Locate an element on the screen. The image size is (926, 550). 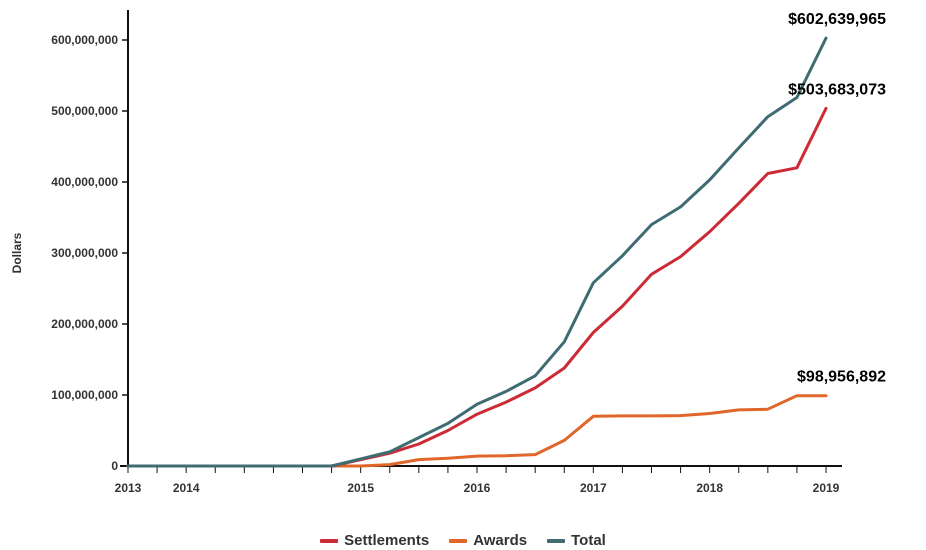
legend-label-awards: Awards is located at coordinates (500, 540).